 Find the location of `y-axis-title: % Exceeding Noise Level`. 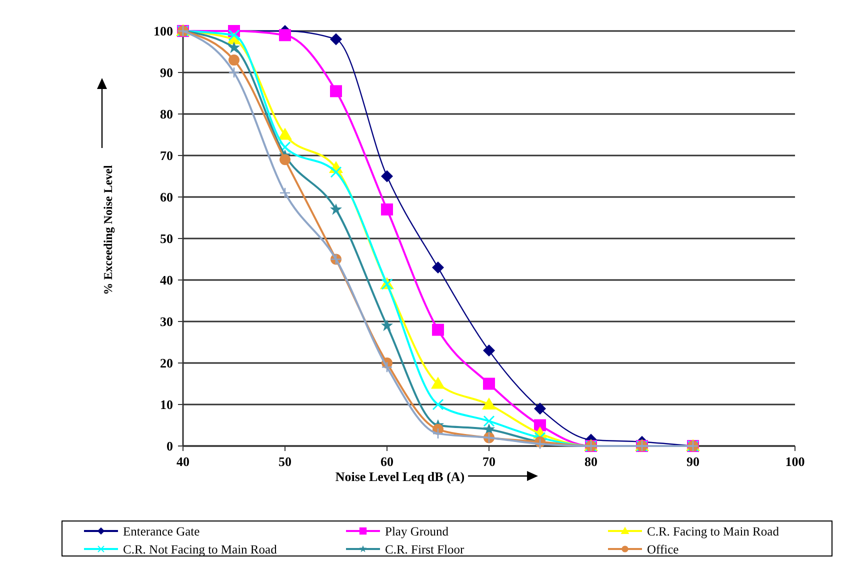

y-axis-title: % Exceeding Noise Level is located at coordinates (108, 229).